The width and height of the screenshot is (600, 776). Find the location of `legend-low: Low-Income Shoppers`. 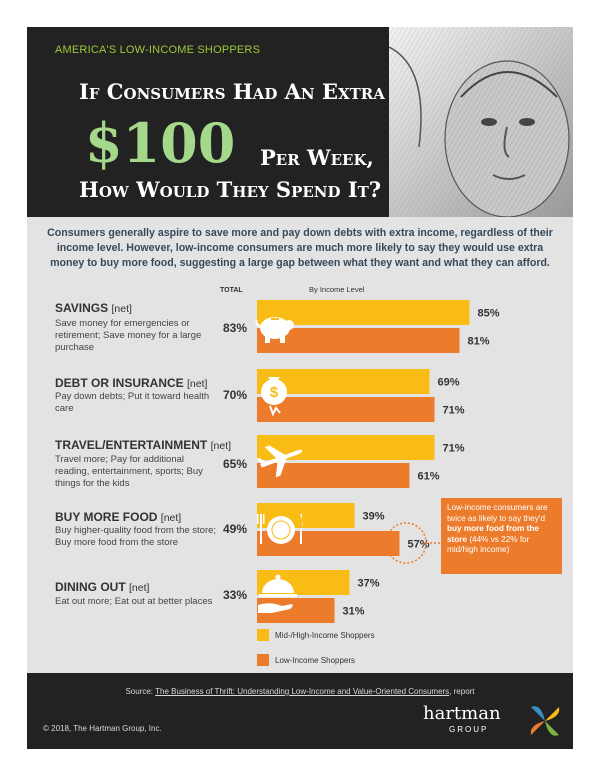

legend-low: Low-Income Shoppers is located at coordinates (306, 660).